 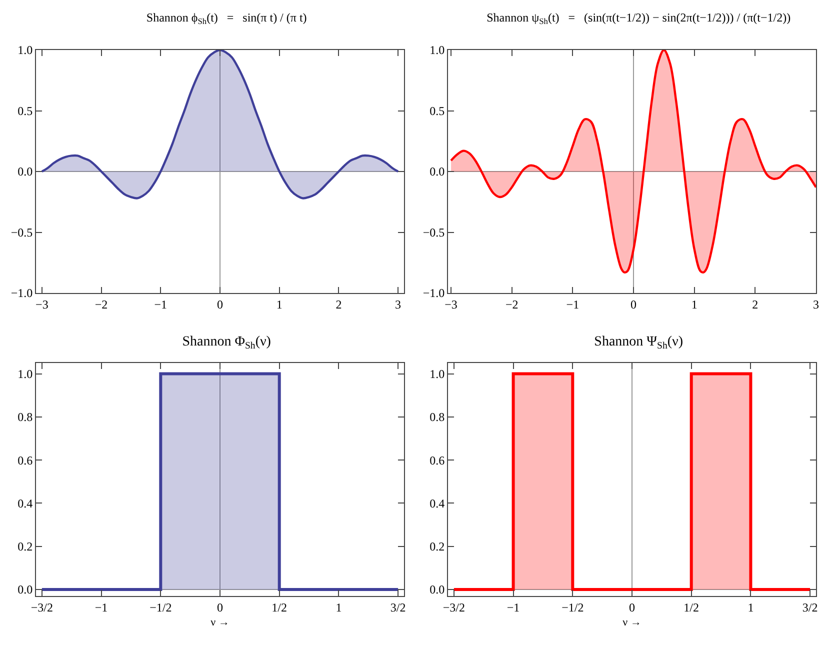 I want to click on chart-title: Shannon ψ$_{Sh}$(t) = (sin(π(t−1/2)) − sin(2π(t−1/2))) / (π(t−1/2)), so click(x=638, y=18).